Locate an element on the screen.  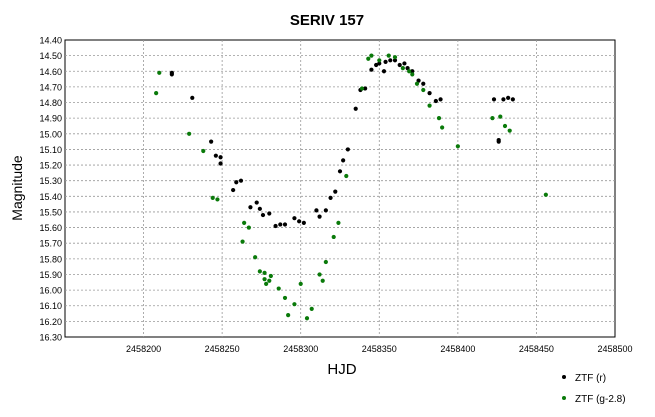
y-tick-label: 15.30 is located at coordinates (50, 181).